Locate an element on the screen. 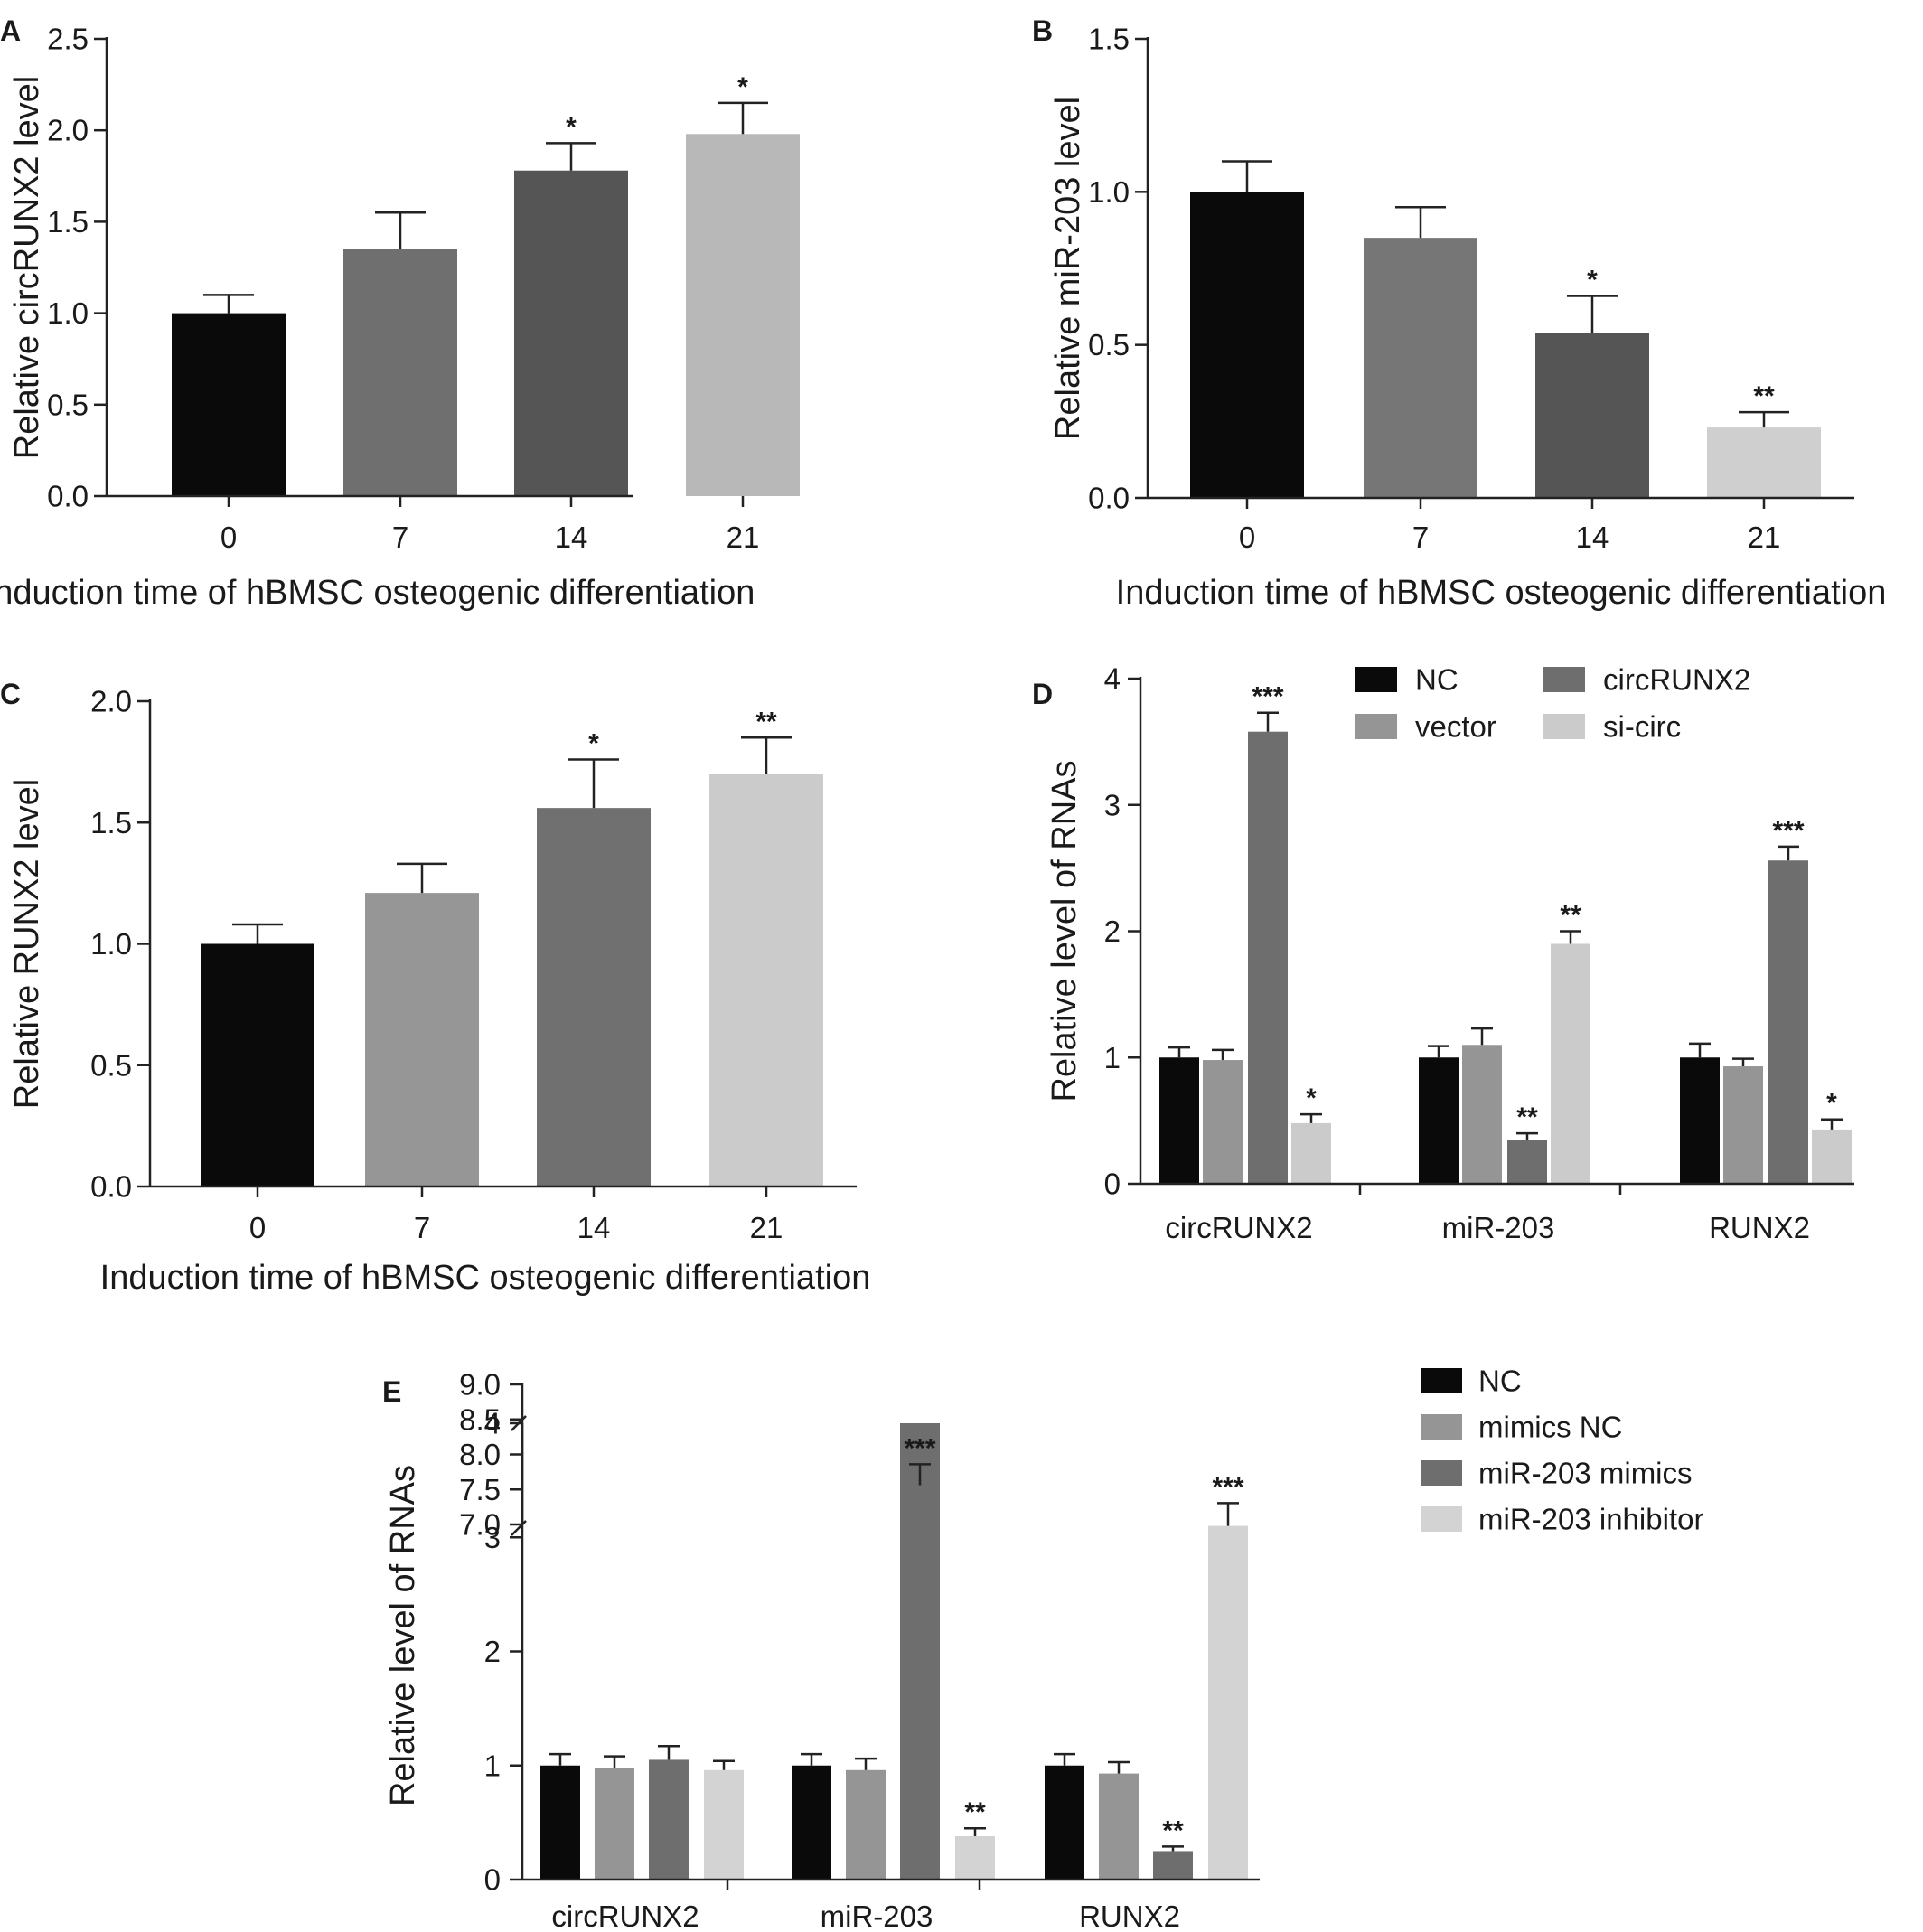  legend-label: circRUNX2 is located at coordinates (1677, 680).